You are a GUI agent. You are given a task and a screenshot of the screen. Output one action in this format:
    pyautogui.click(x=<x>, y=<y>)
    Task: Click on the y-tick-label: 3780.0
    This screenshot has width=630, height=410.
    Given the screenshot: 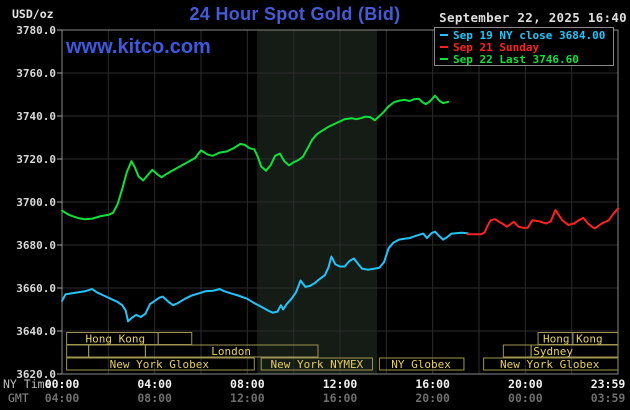 What is the action you would take?
    pyautogui.click(x=36, y=30)
    